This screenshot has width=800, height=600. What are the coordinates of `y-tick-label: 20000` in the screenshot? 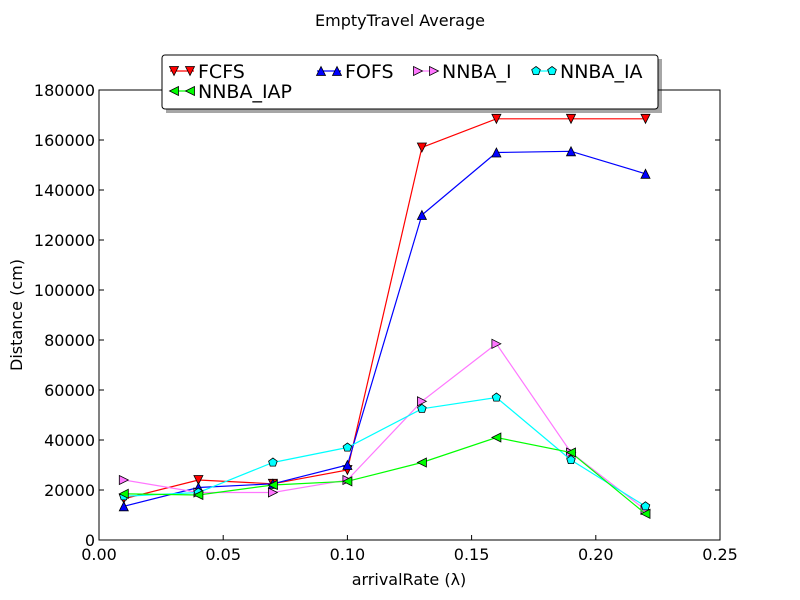 It's located at (69, 490).